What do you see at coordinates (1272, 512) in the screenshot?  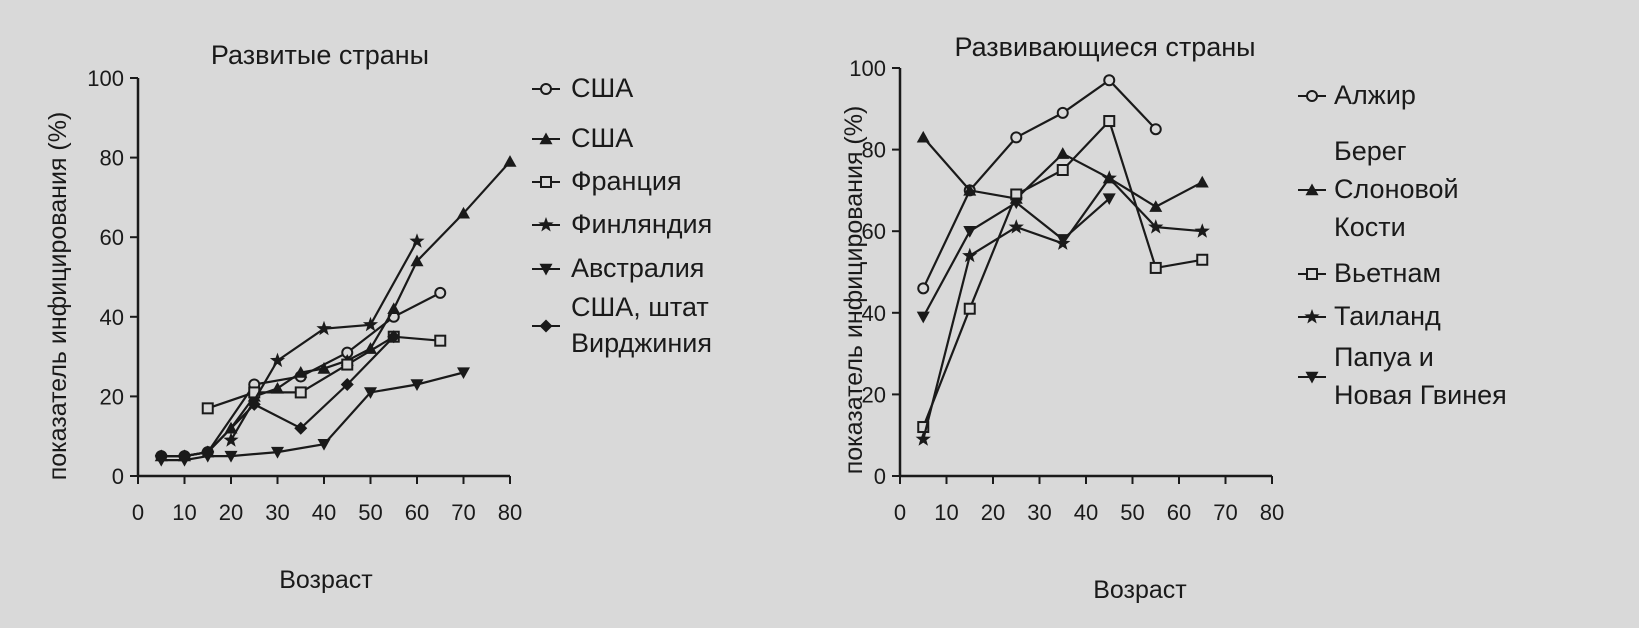 I see `x-tick-label: 80` at bounding box center [1272, 512].